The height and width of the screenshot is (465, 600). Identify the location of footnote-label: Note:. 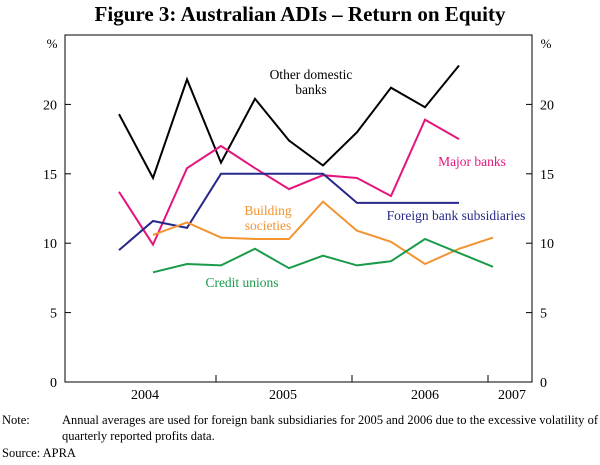
(16, 420).